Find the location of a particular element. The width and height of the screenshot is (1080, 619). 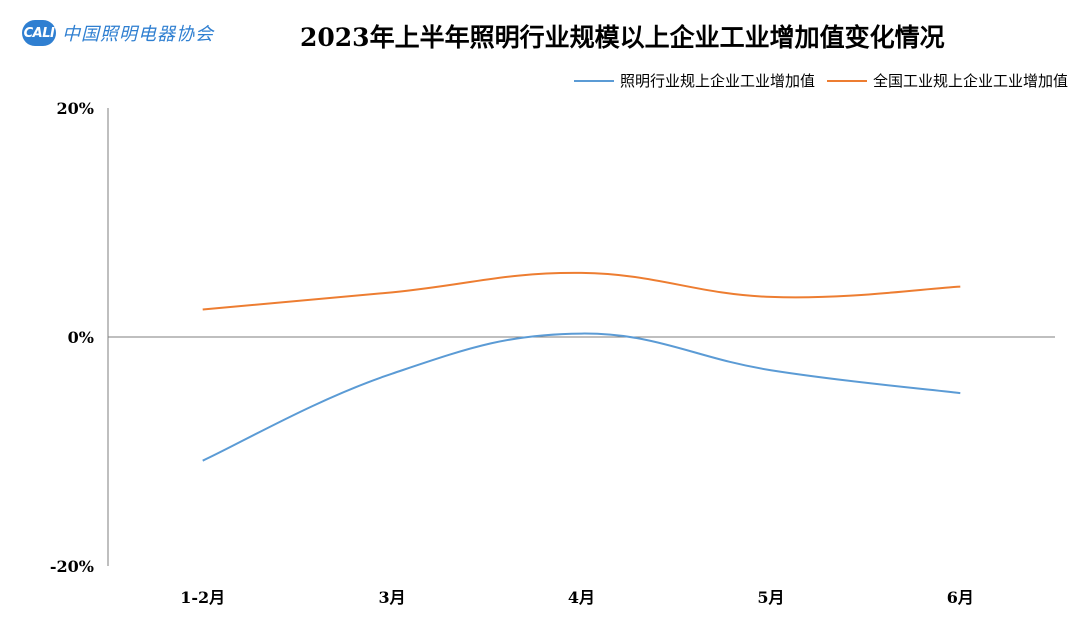

x-tick-label: 3月 is located at coordinates (392, 597).